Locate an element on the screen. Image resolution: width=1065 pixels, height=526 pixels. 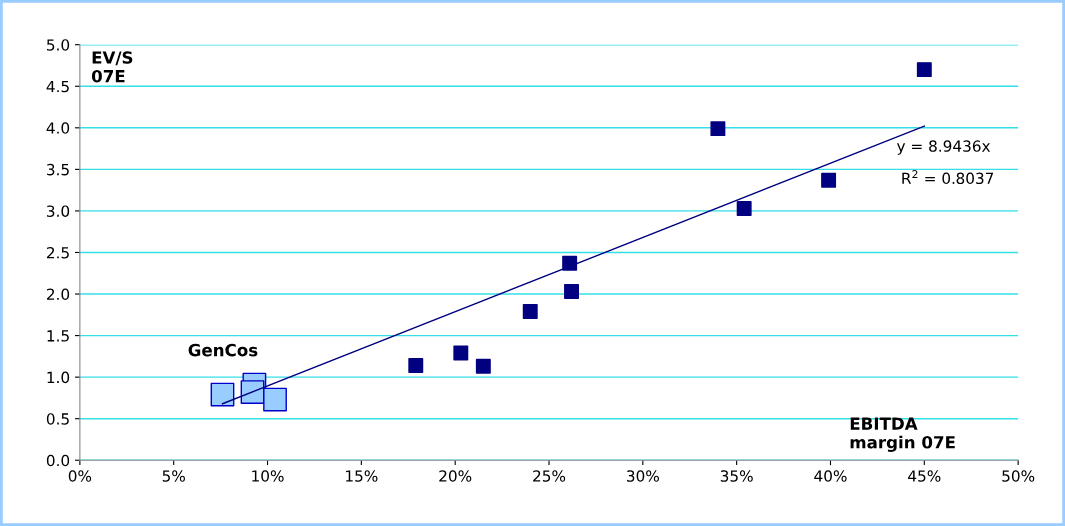
x-tick-label: 45% is located at coordinates (924, 476).